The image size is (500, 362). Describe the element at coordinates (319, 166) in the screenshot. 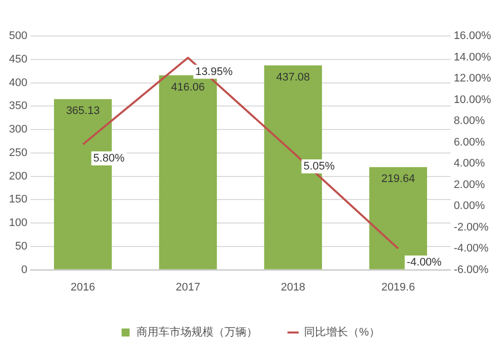

I see `data-label: 5.05%` at that location.